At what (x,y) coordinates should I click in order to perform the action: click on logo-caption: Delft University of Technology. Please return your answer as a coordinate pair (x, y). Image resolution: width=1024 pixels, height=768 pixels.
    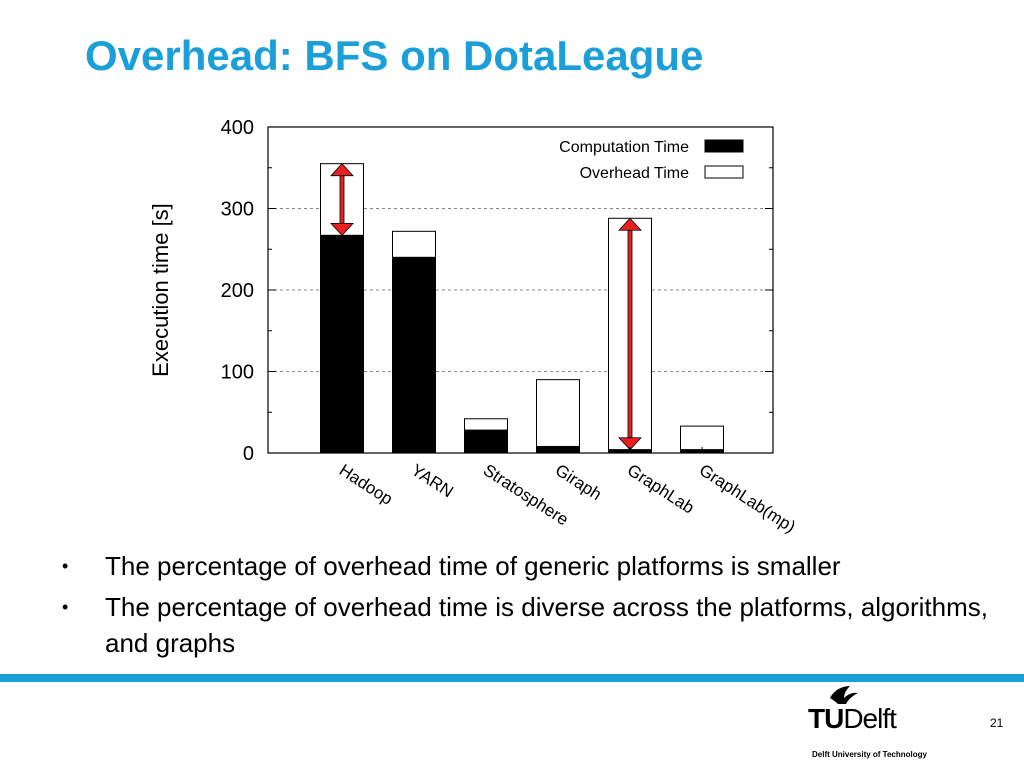
    Looking at the image, I should click on (869, 754).